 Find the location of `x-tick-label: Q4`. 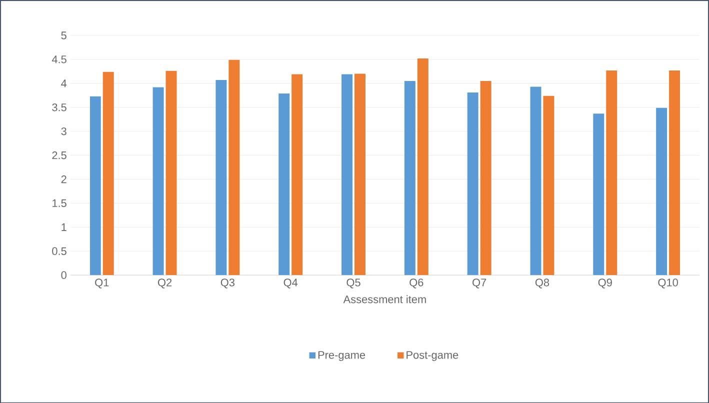

x-tick-label: Q4 is located at coordinates (291, 283).